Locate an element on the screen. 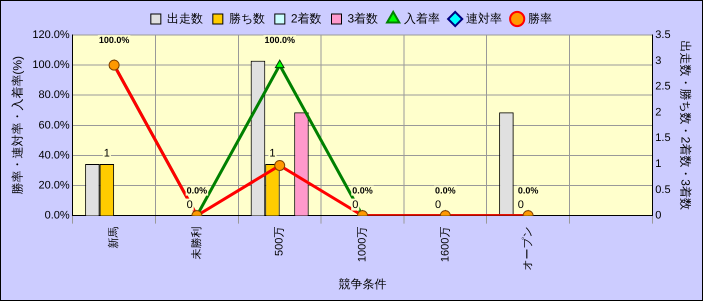 Image resolution: width=703 pixels, height=301 pixels. legend-label: 連対率 is located at coordinates (484, 18).